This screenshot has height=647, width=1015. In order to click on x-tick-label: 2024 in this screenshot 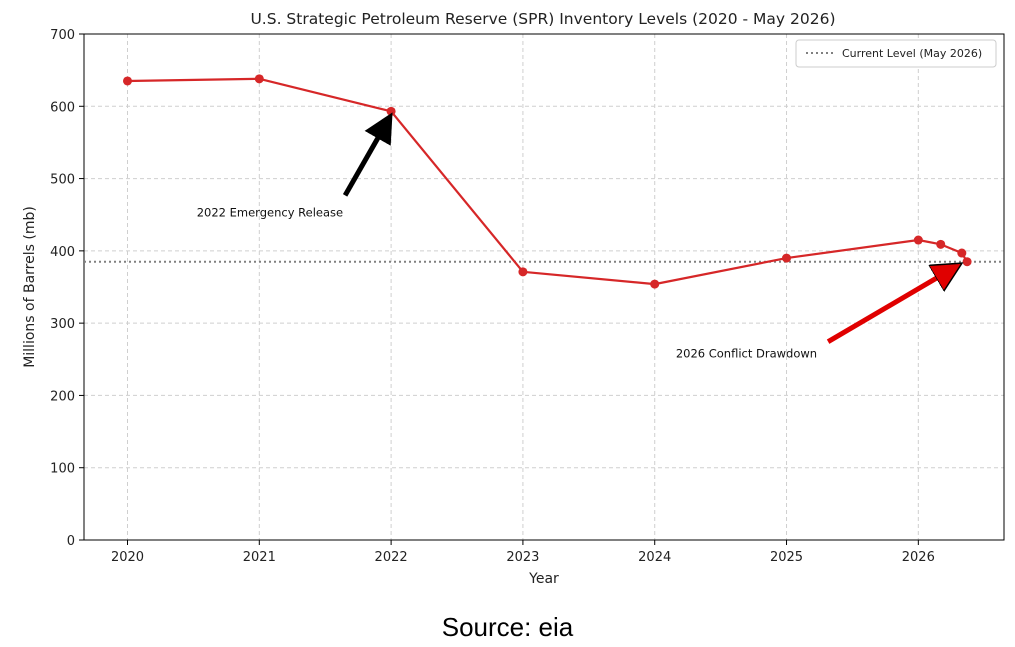, I will do `click(654, 557)`.